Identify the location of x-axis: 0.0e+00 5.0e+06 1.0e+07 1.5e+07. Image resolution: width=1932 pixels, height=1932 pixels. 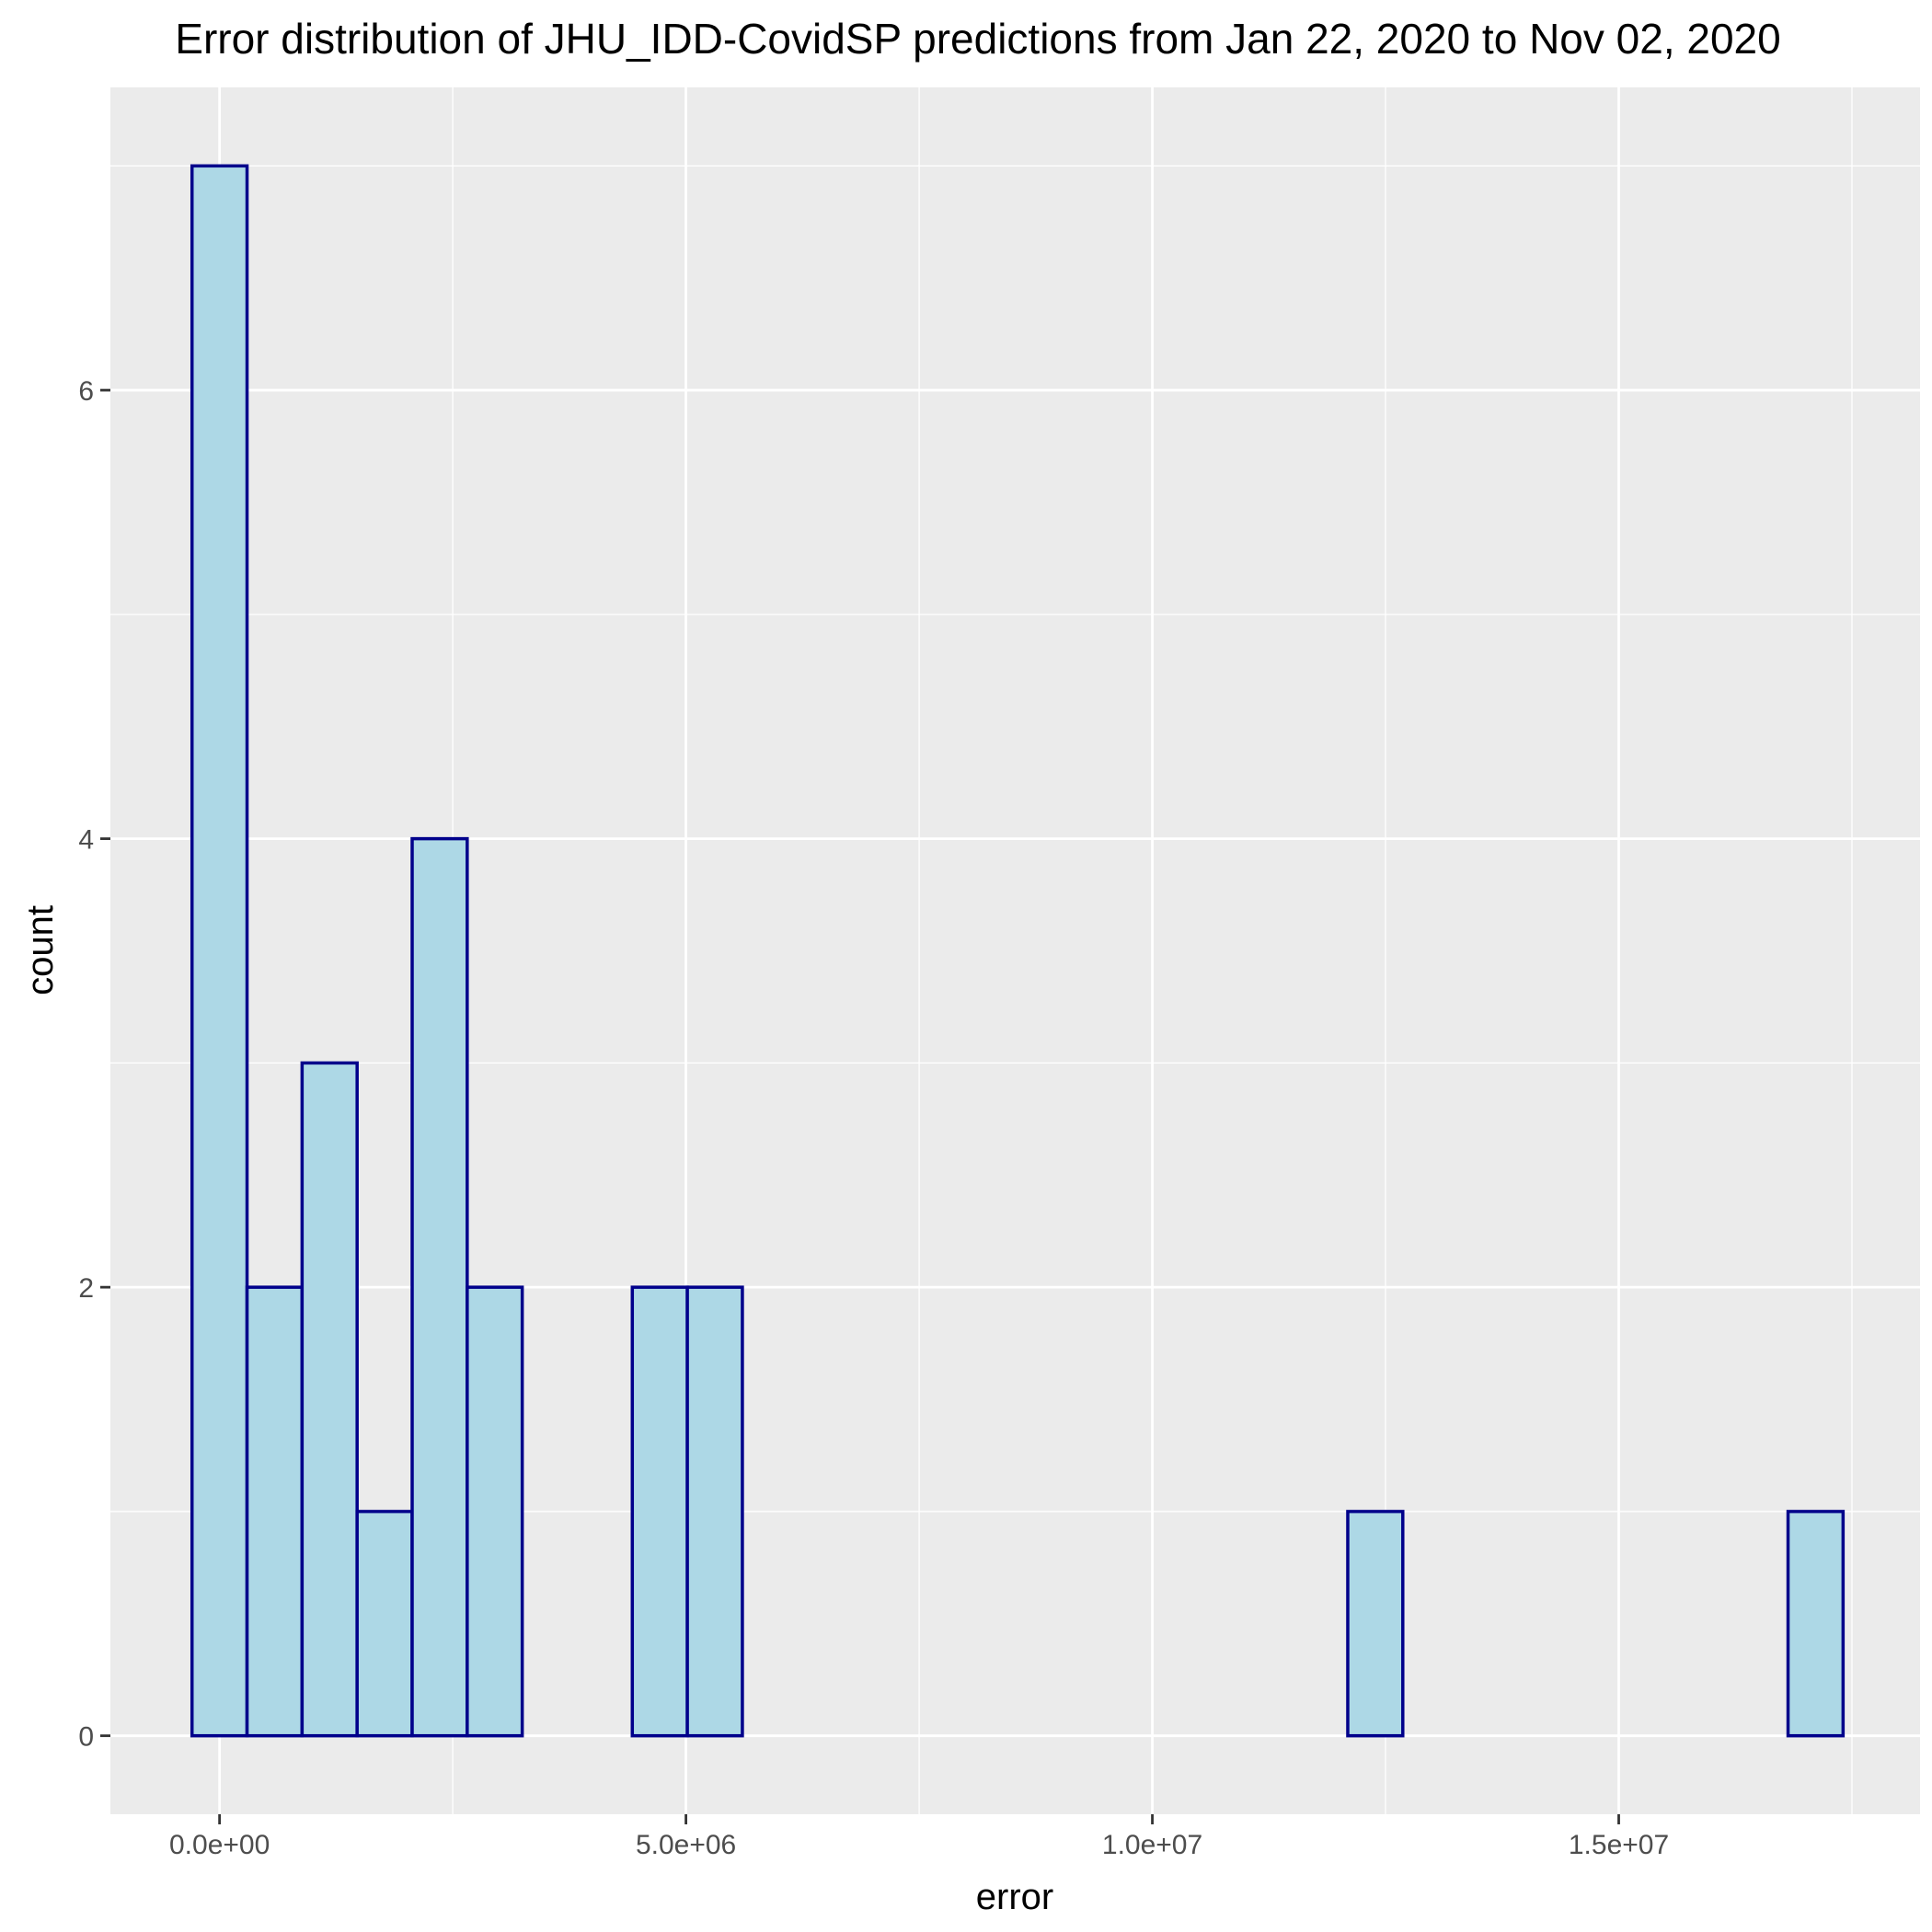
(919, 1837).